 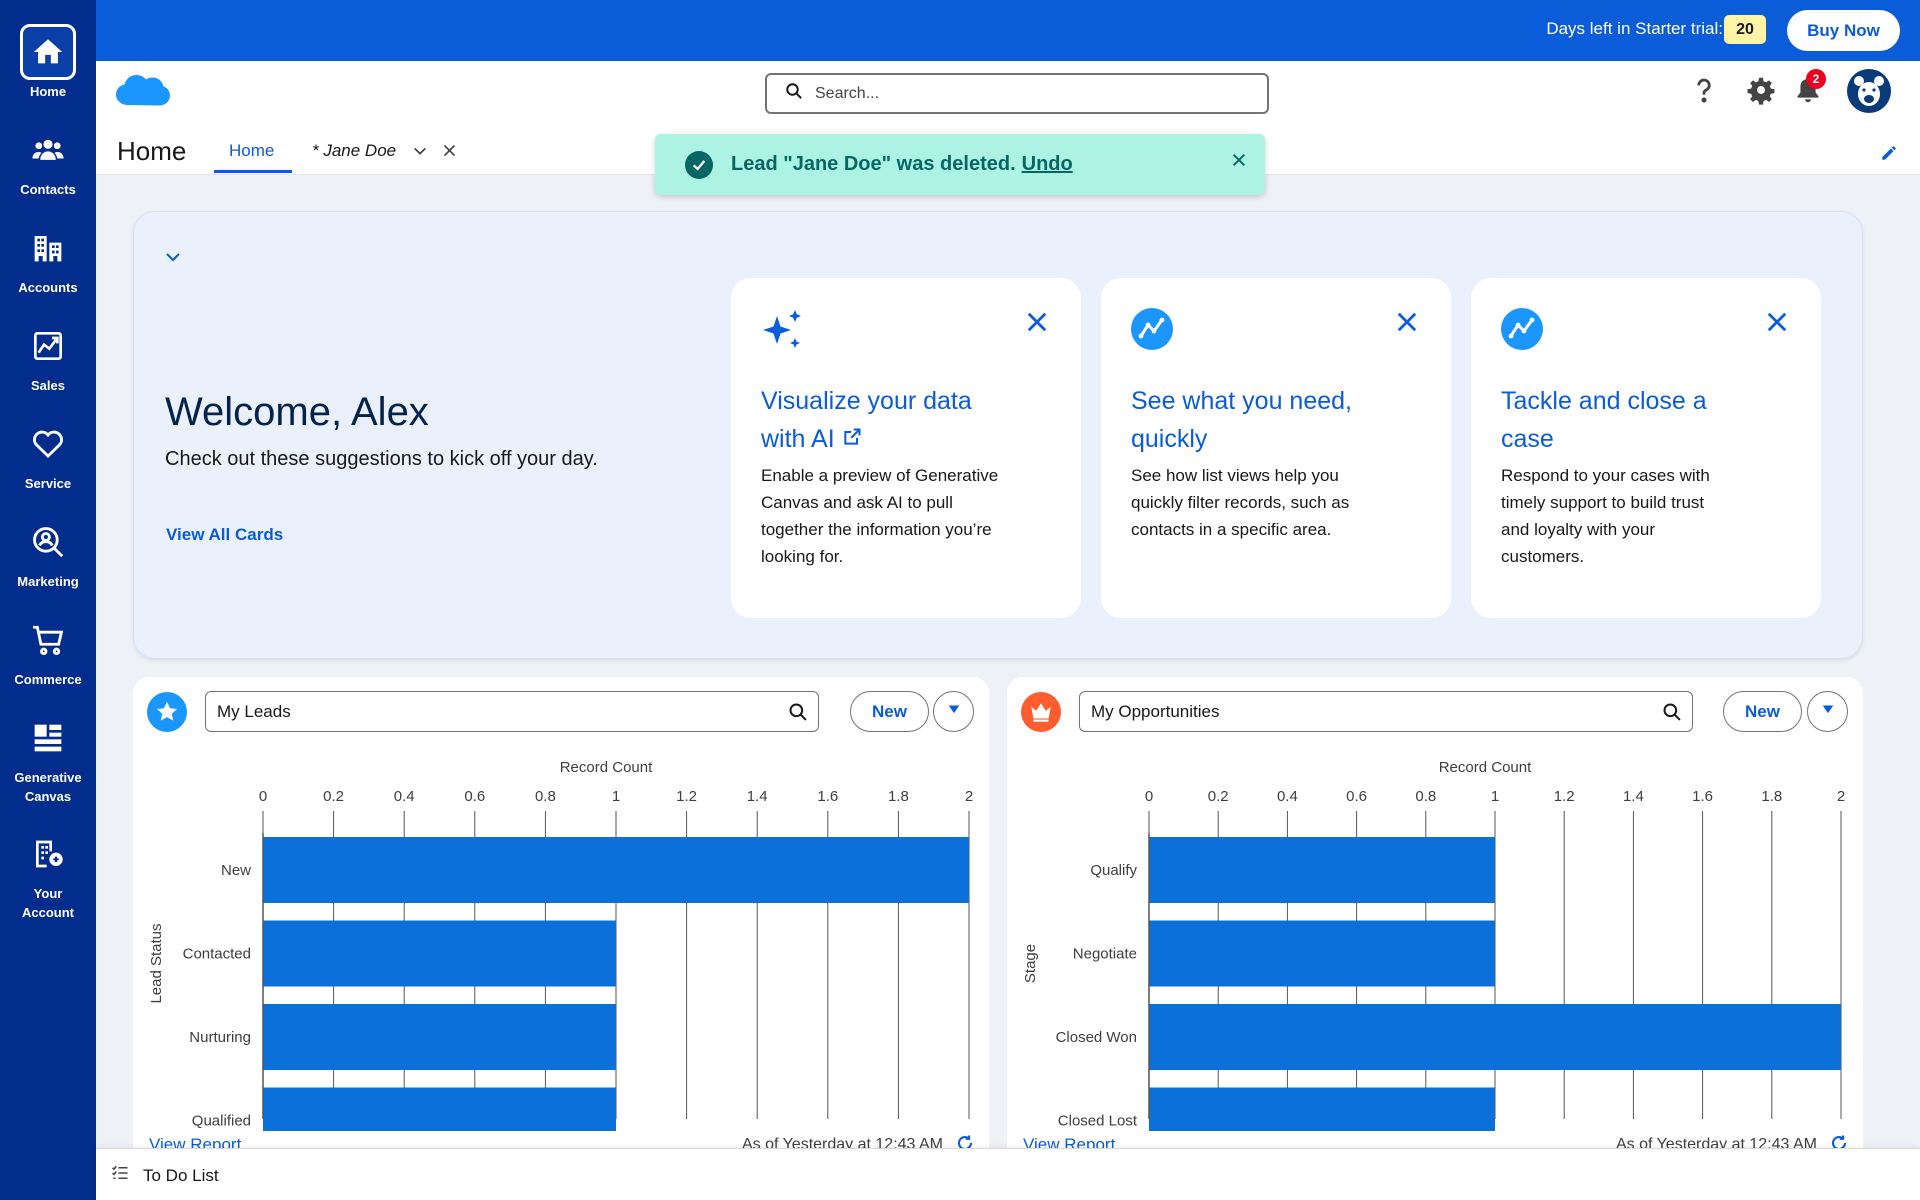 I want to click on to-do-list-label: To Do List, so click(x=181, y=1175).